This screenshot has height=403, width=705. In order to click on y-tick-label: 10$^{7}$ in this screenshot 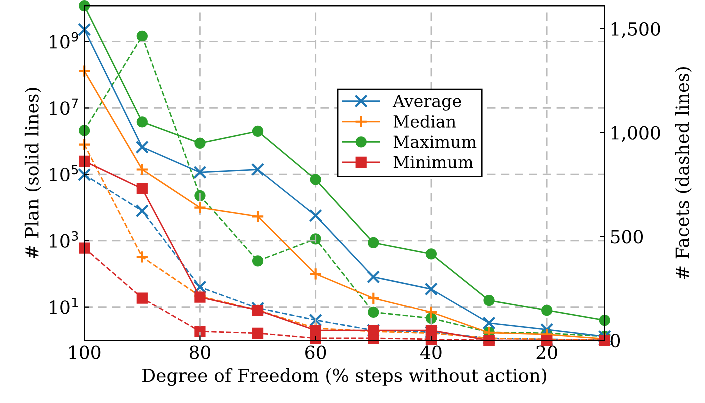, I will do `click(64, 107)`.